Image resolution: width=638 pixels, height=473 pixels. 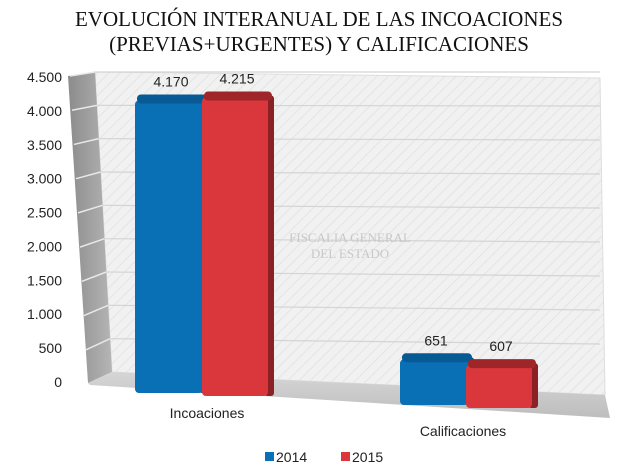 I want to click on data-label: 4.170, so click(x=170, y=82).